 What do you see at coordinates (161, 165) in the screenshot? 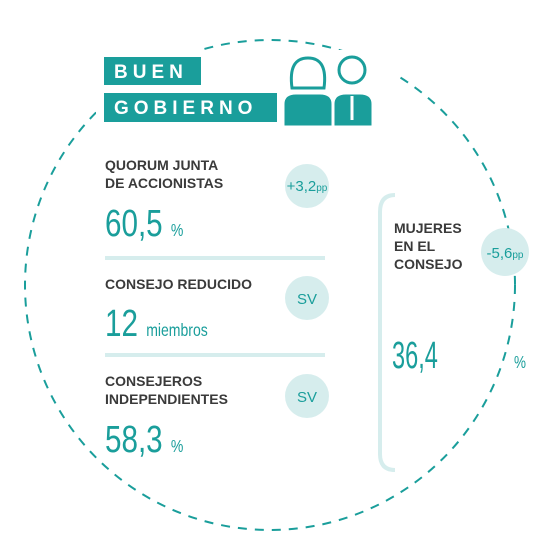
I see `metric-label: QUORUM JUNTA` at bounding box center [161, 165].